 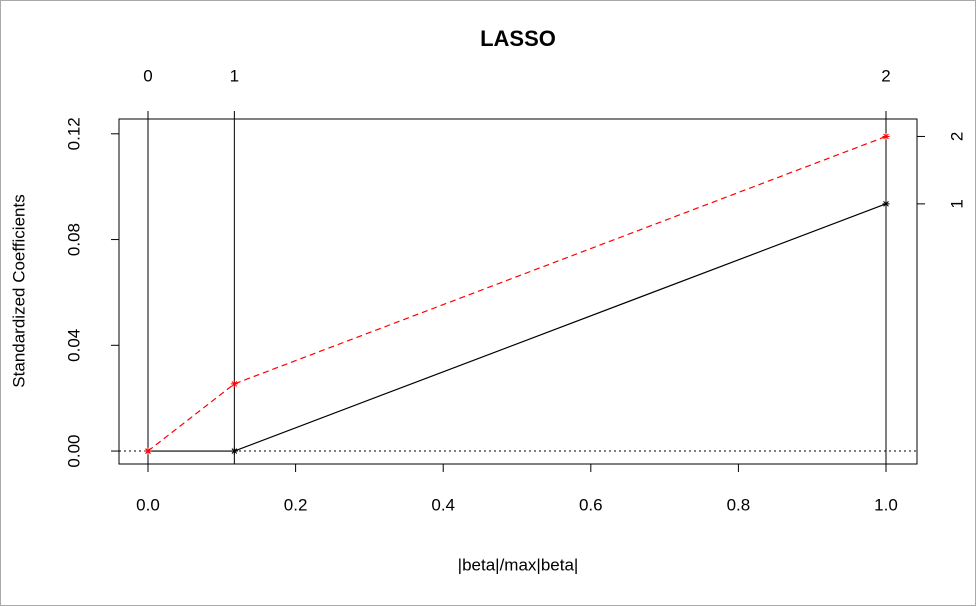 What do you see at coordinates (518, 564) in the screenshot?
I see `x-axis-label: |beta|/max|beta|` at bounding box center [518, 564].